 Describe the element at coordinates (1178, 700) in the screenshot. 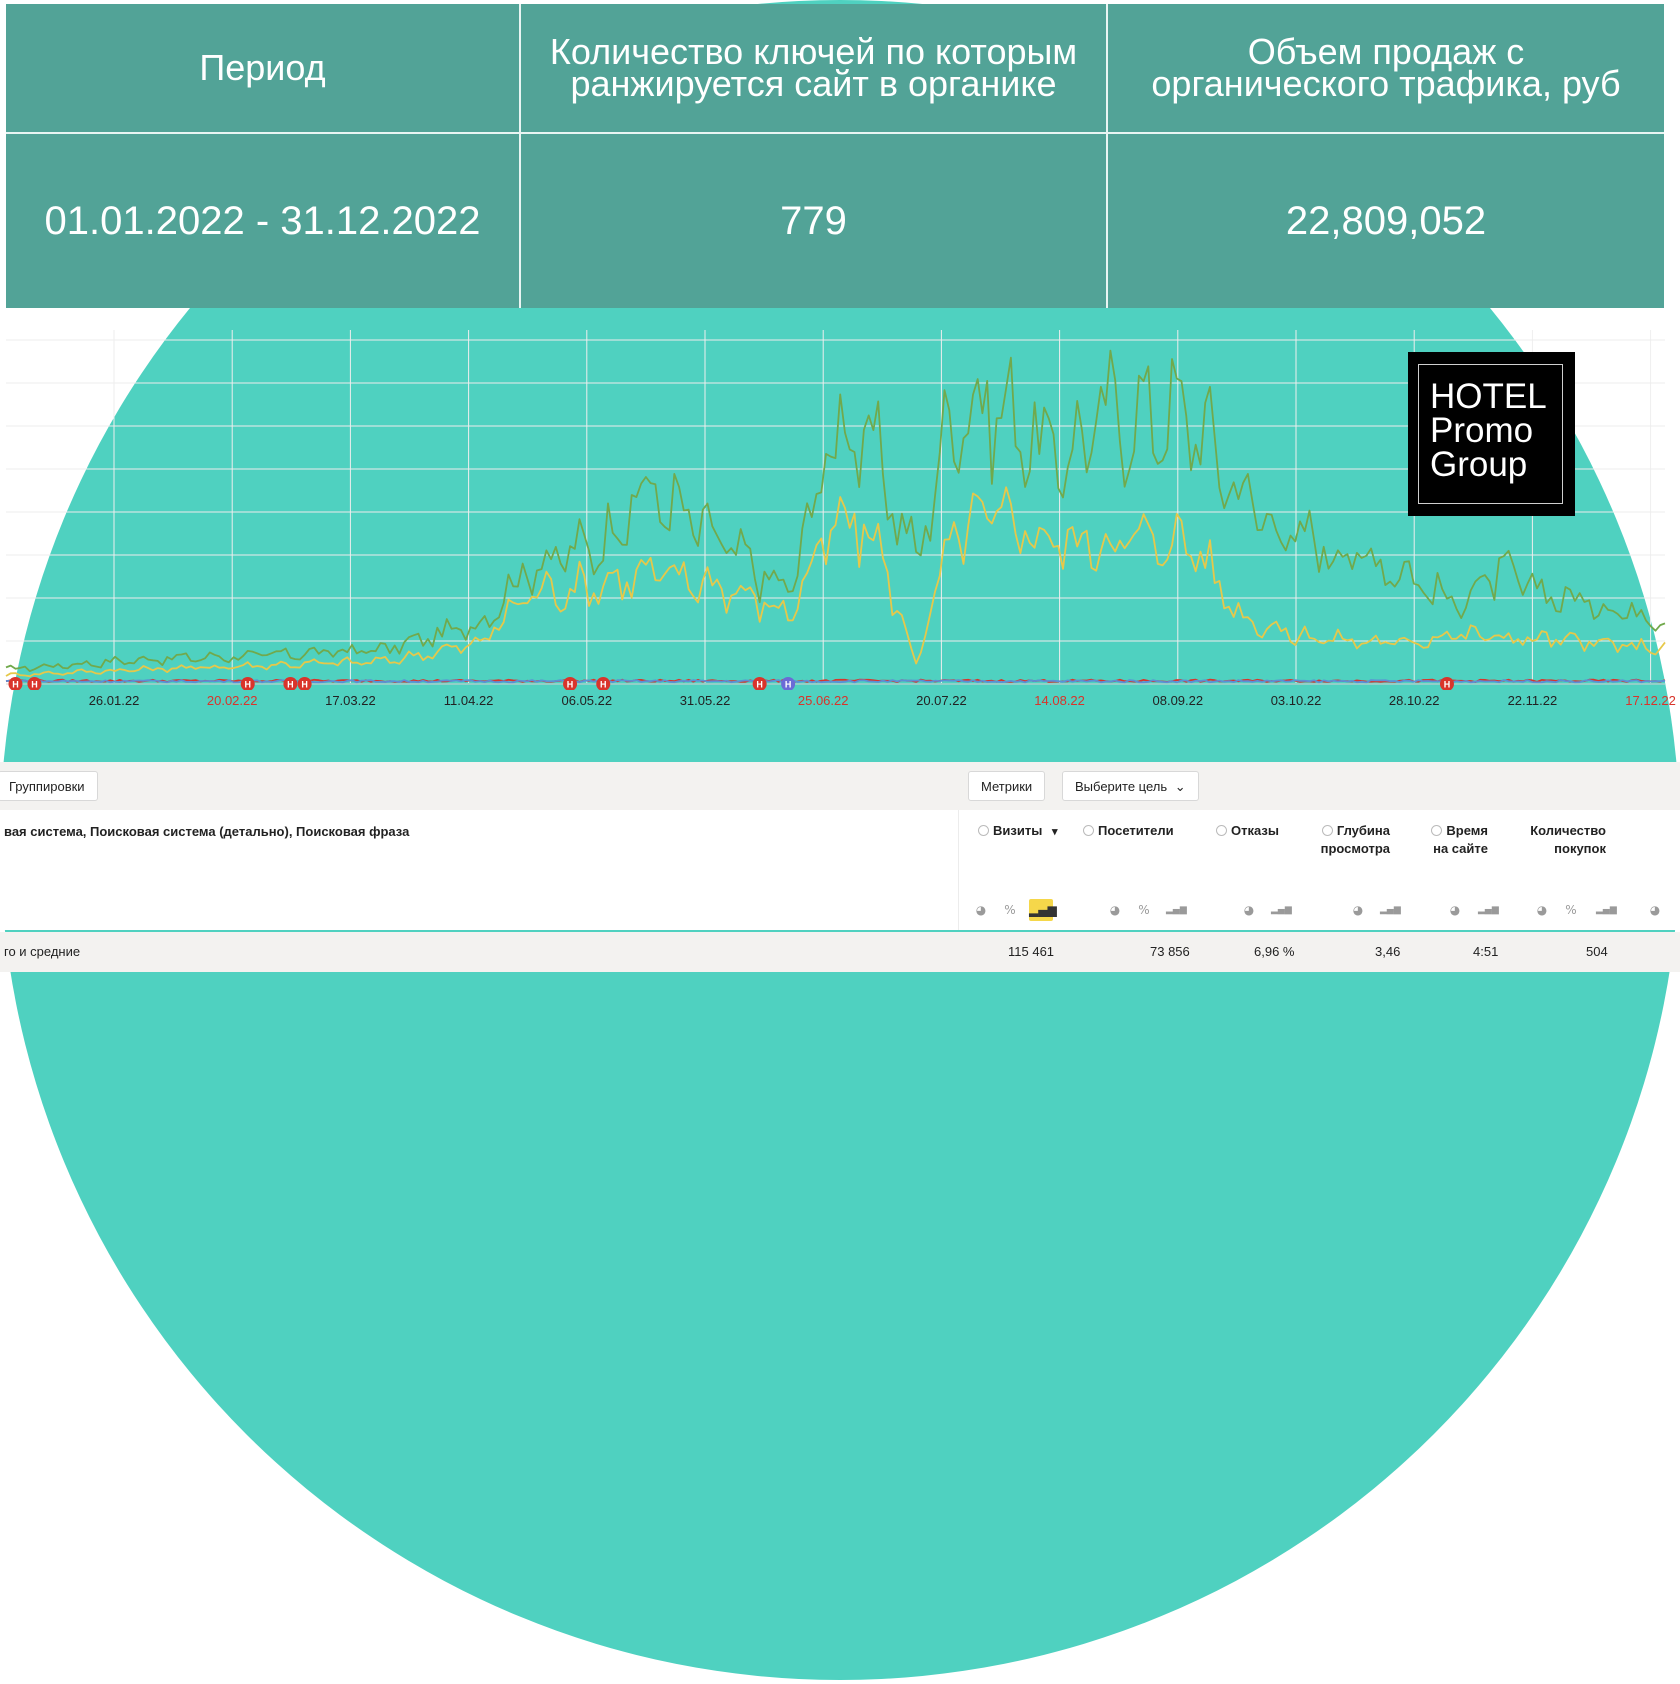

I see `x-tick-label: 08.09.22` at that location.